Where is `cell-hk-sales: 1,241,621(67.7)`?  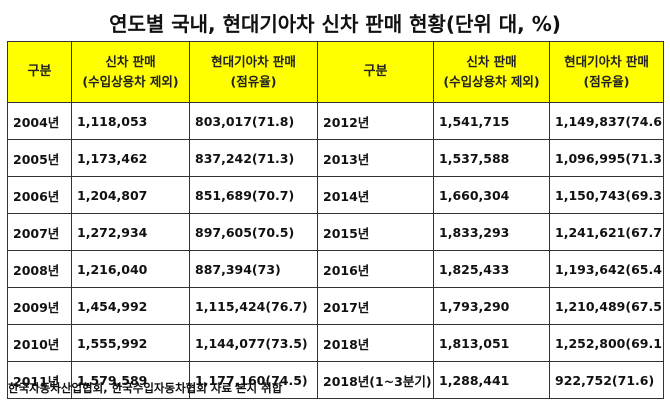 cell-hk-sales: 1,241,621(67.7) is located at coordinates (606, 232).